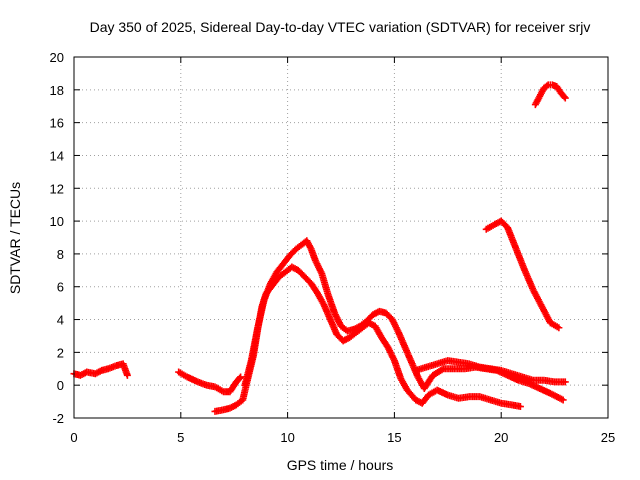  Describe the element at coordinates (287, 437) in the screenshot. I see `x-tick-label: 10` at that location.